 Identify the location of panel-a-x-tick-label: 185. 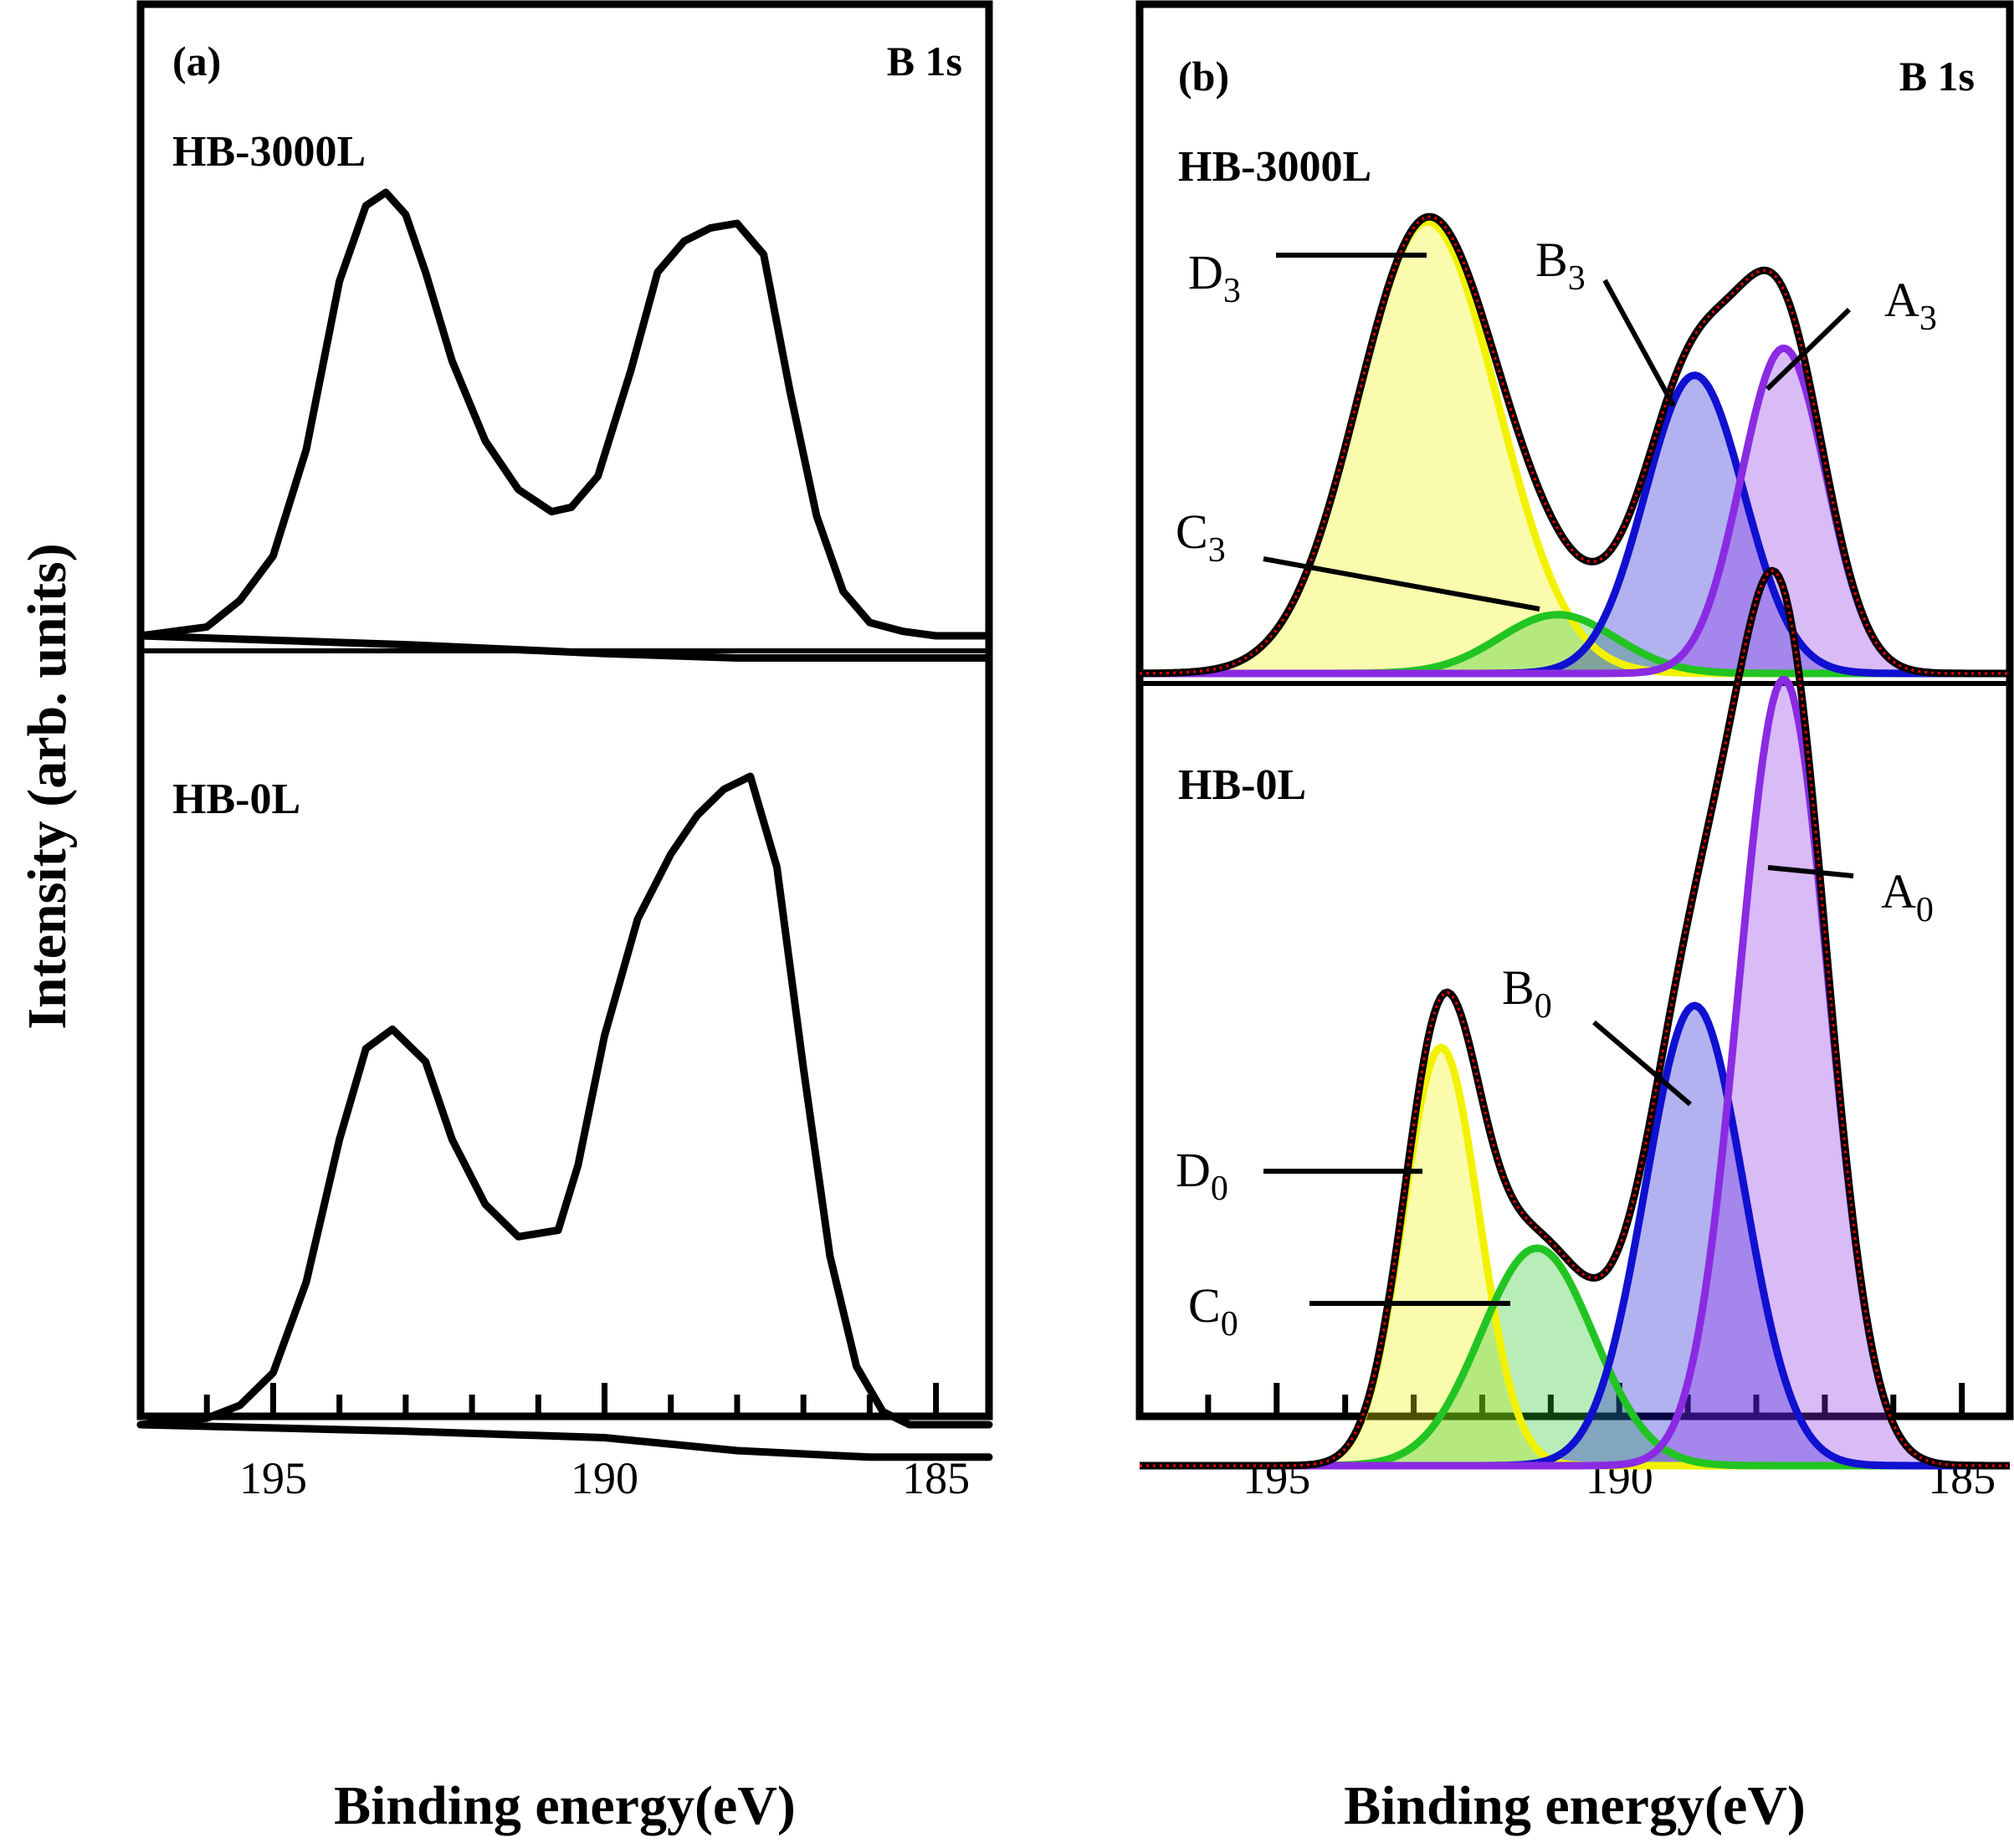
(936, 1478).